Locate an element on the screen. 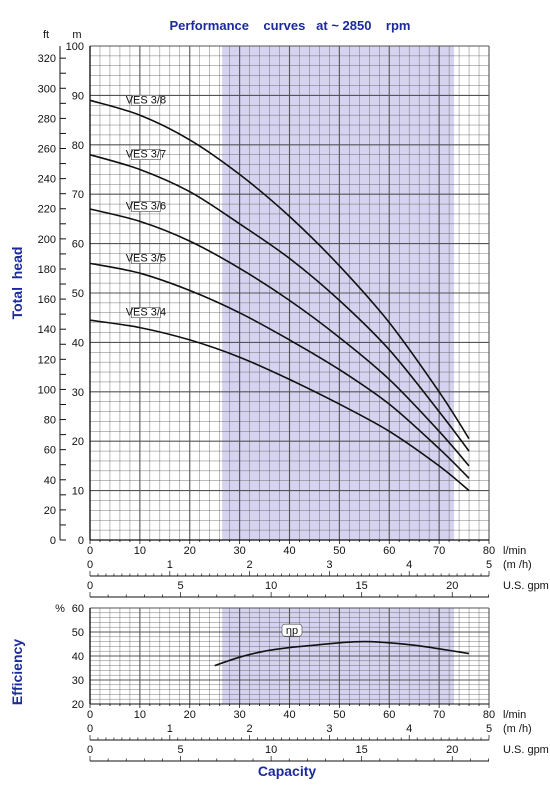  efficiency-tick-label: 30 is located at coordinates (78, 681).